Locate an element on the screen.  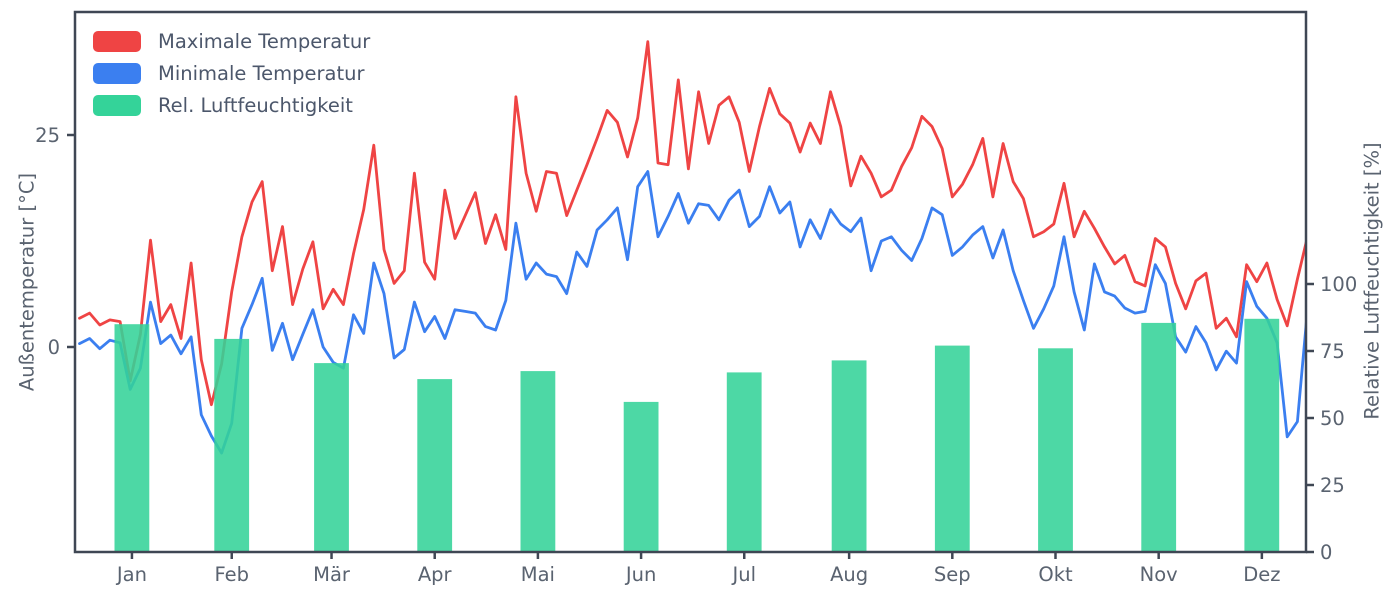
left-axis-title: Außentemperatur [°C] is located at coordinates (27, 282).